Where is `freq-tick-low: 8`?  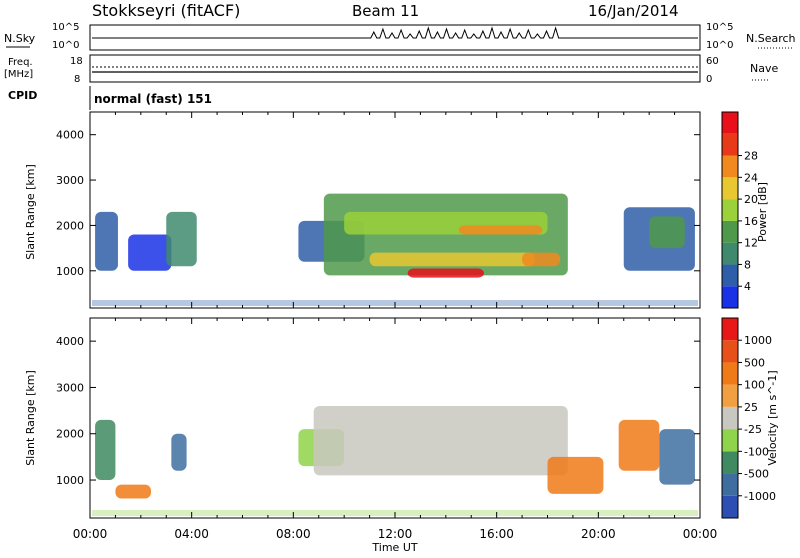 freq-tick-low: 8 is located at coordinates (77, 79).